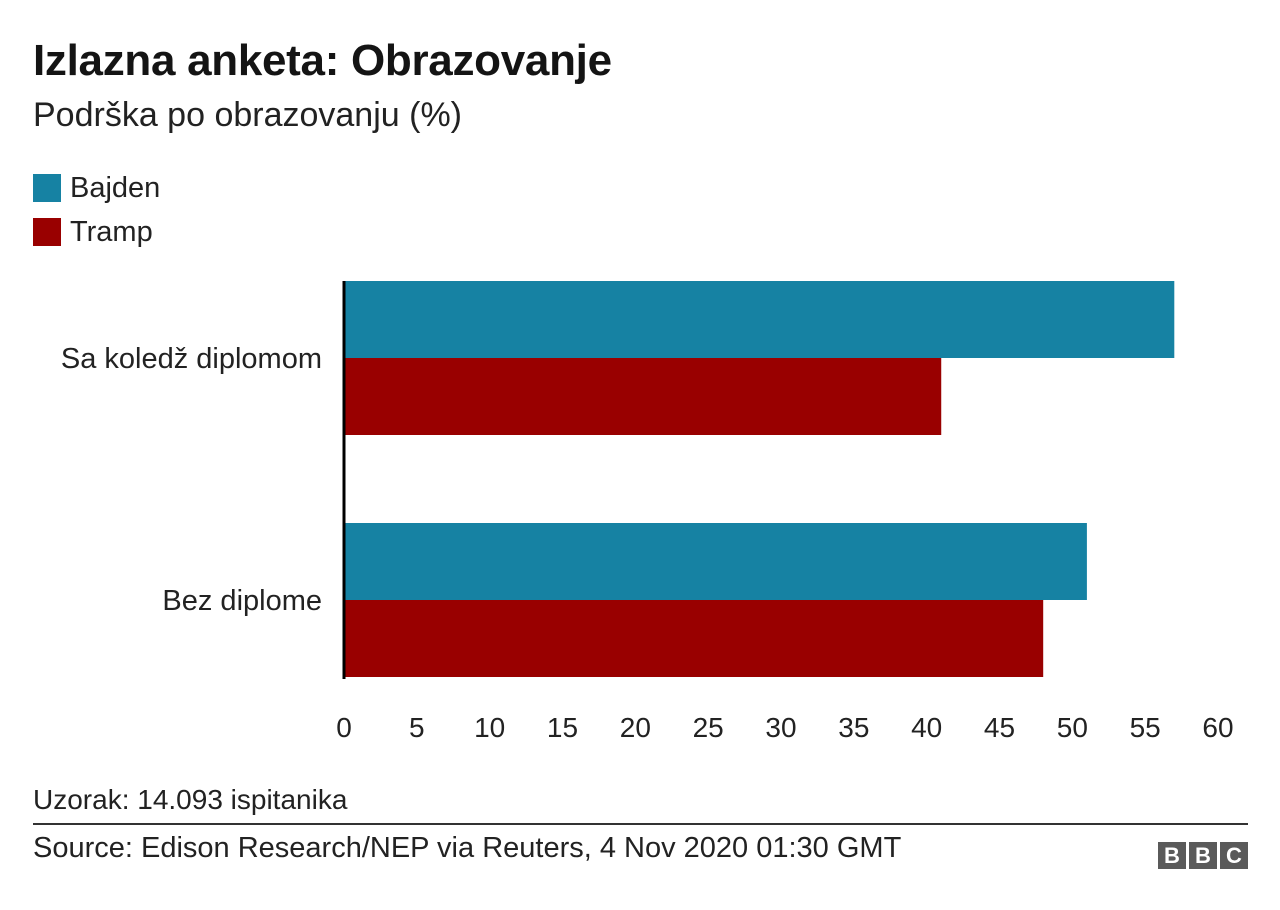  I want to click on category-label: Bez diplome, so click(242, 601).